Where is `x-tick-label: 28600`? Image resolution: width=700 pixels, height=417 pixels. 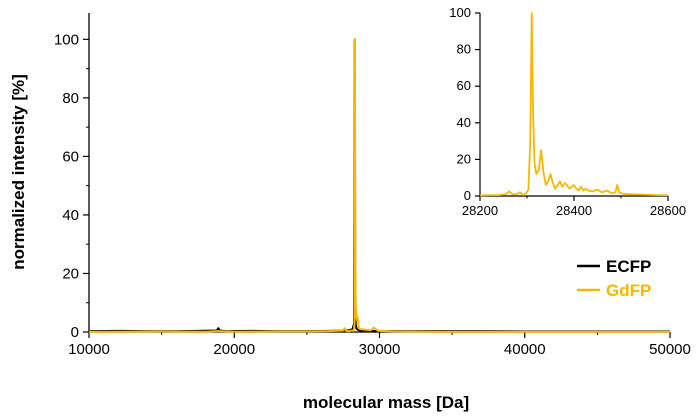
x-tick-label: 28600 is located at coordinates (668, 210).